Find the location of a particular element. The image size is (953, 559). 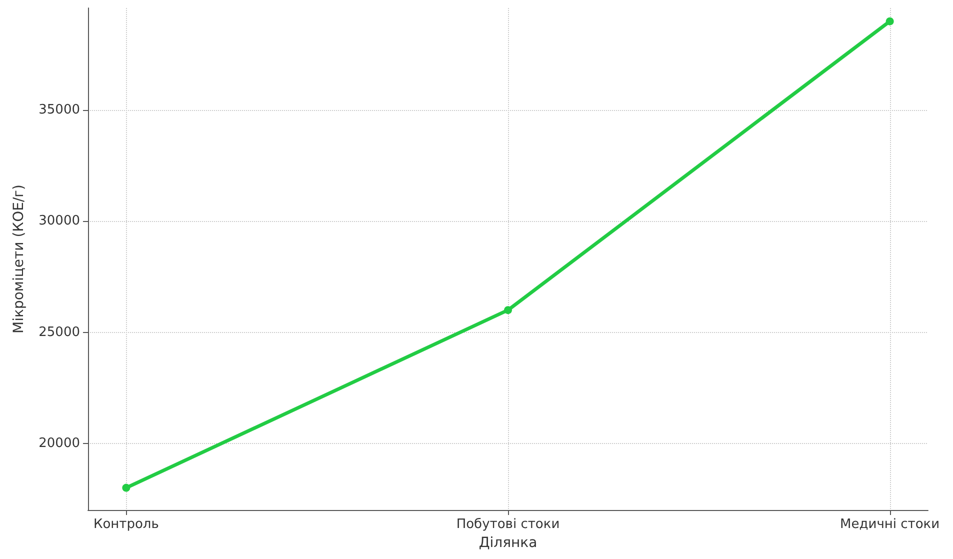

y-tick-label: 20000 is located at coordinates (59, 443).